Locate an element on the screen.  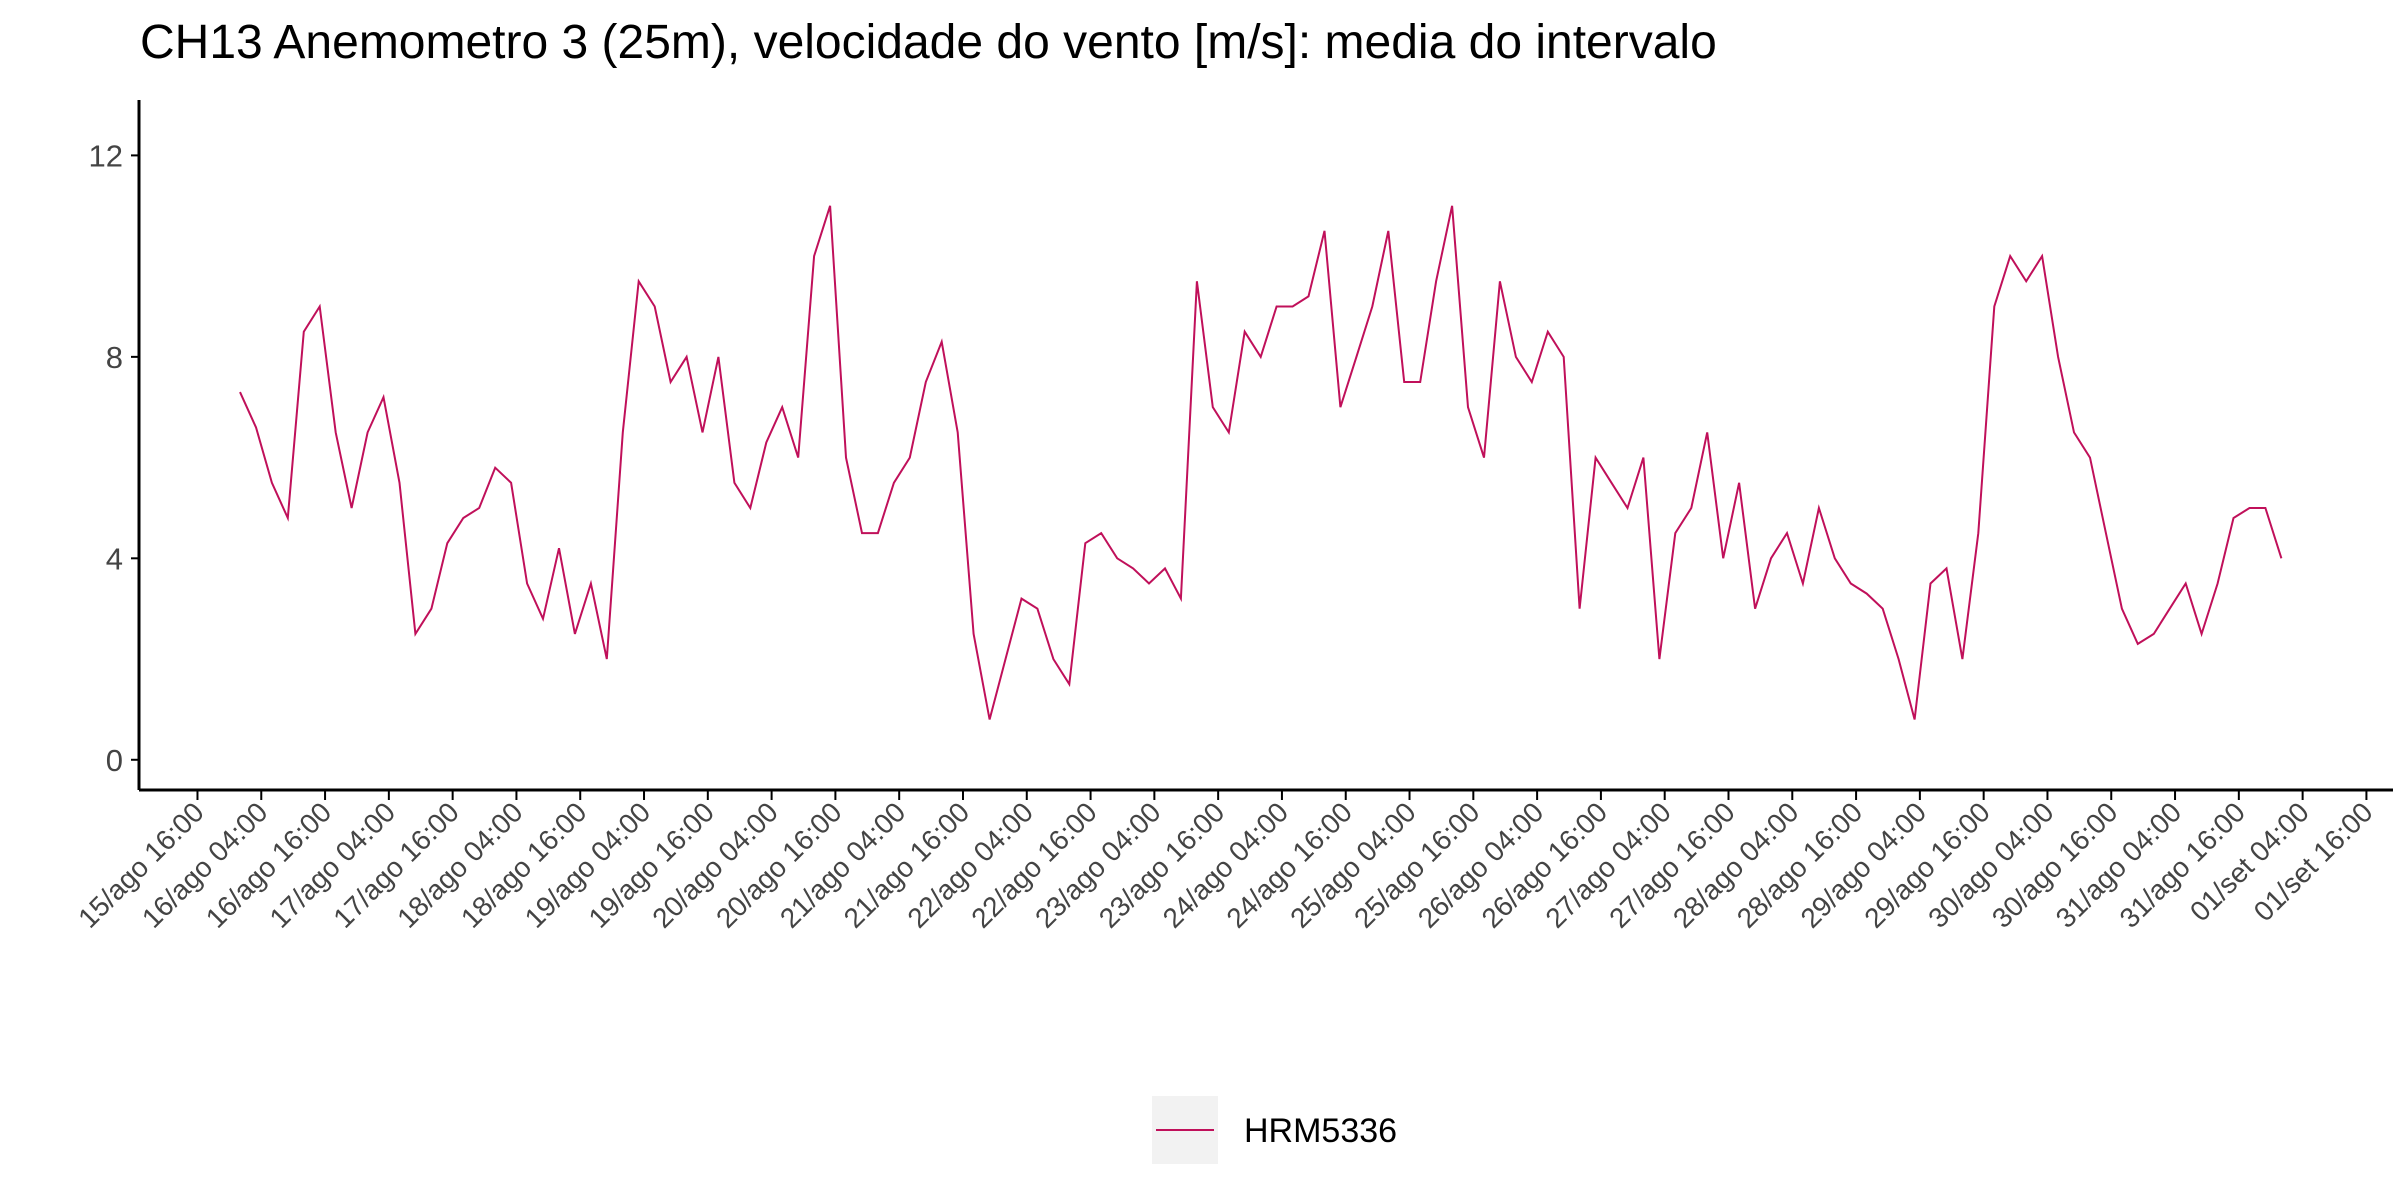
y-tick-label: 8 is located at coordinates (114, 357).